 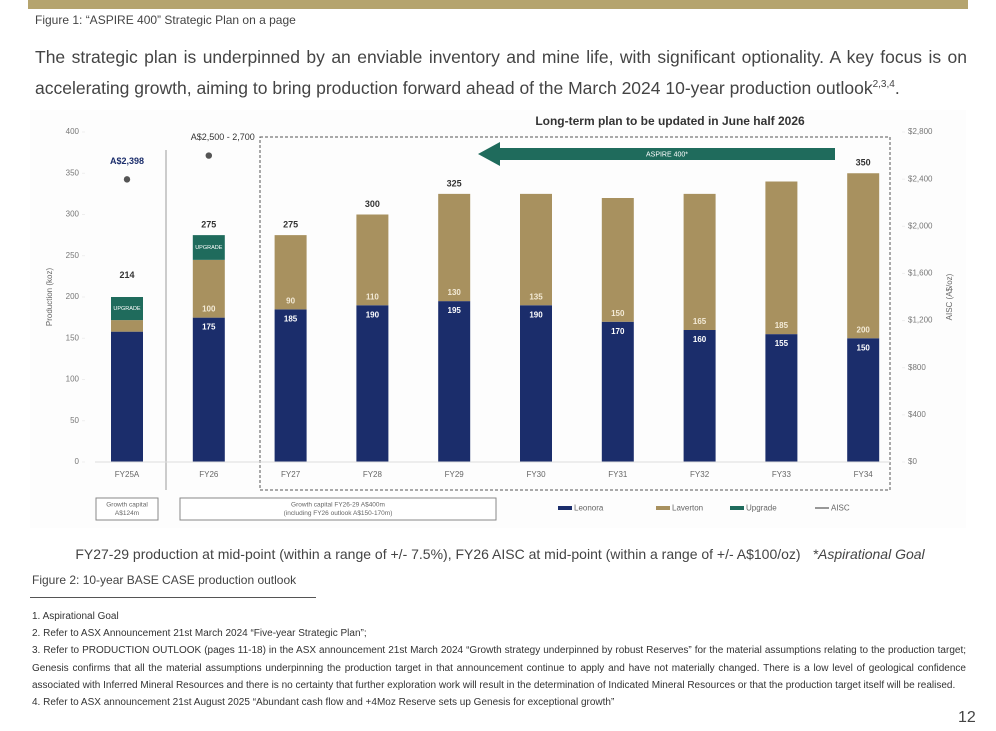 I want to click on data-label: 170, so click(x=618, y=331).